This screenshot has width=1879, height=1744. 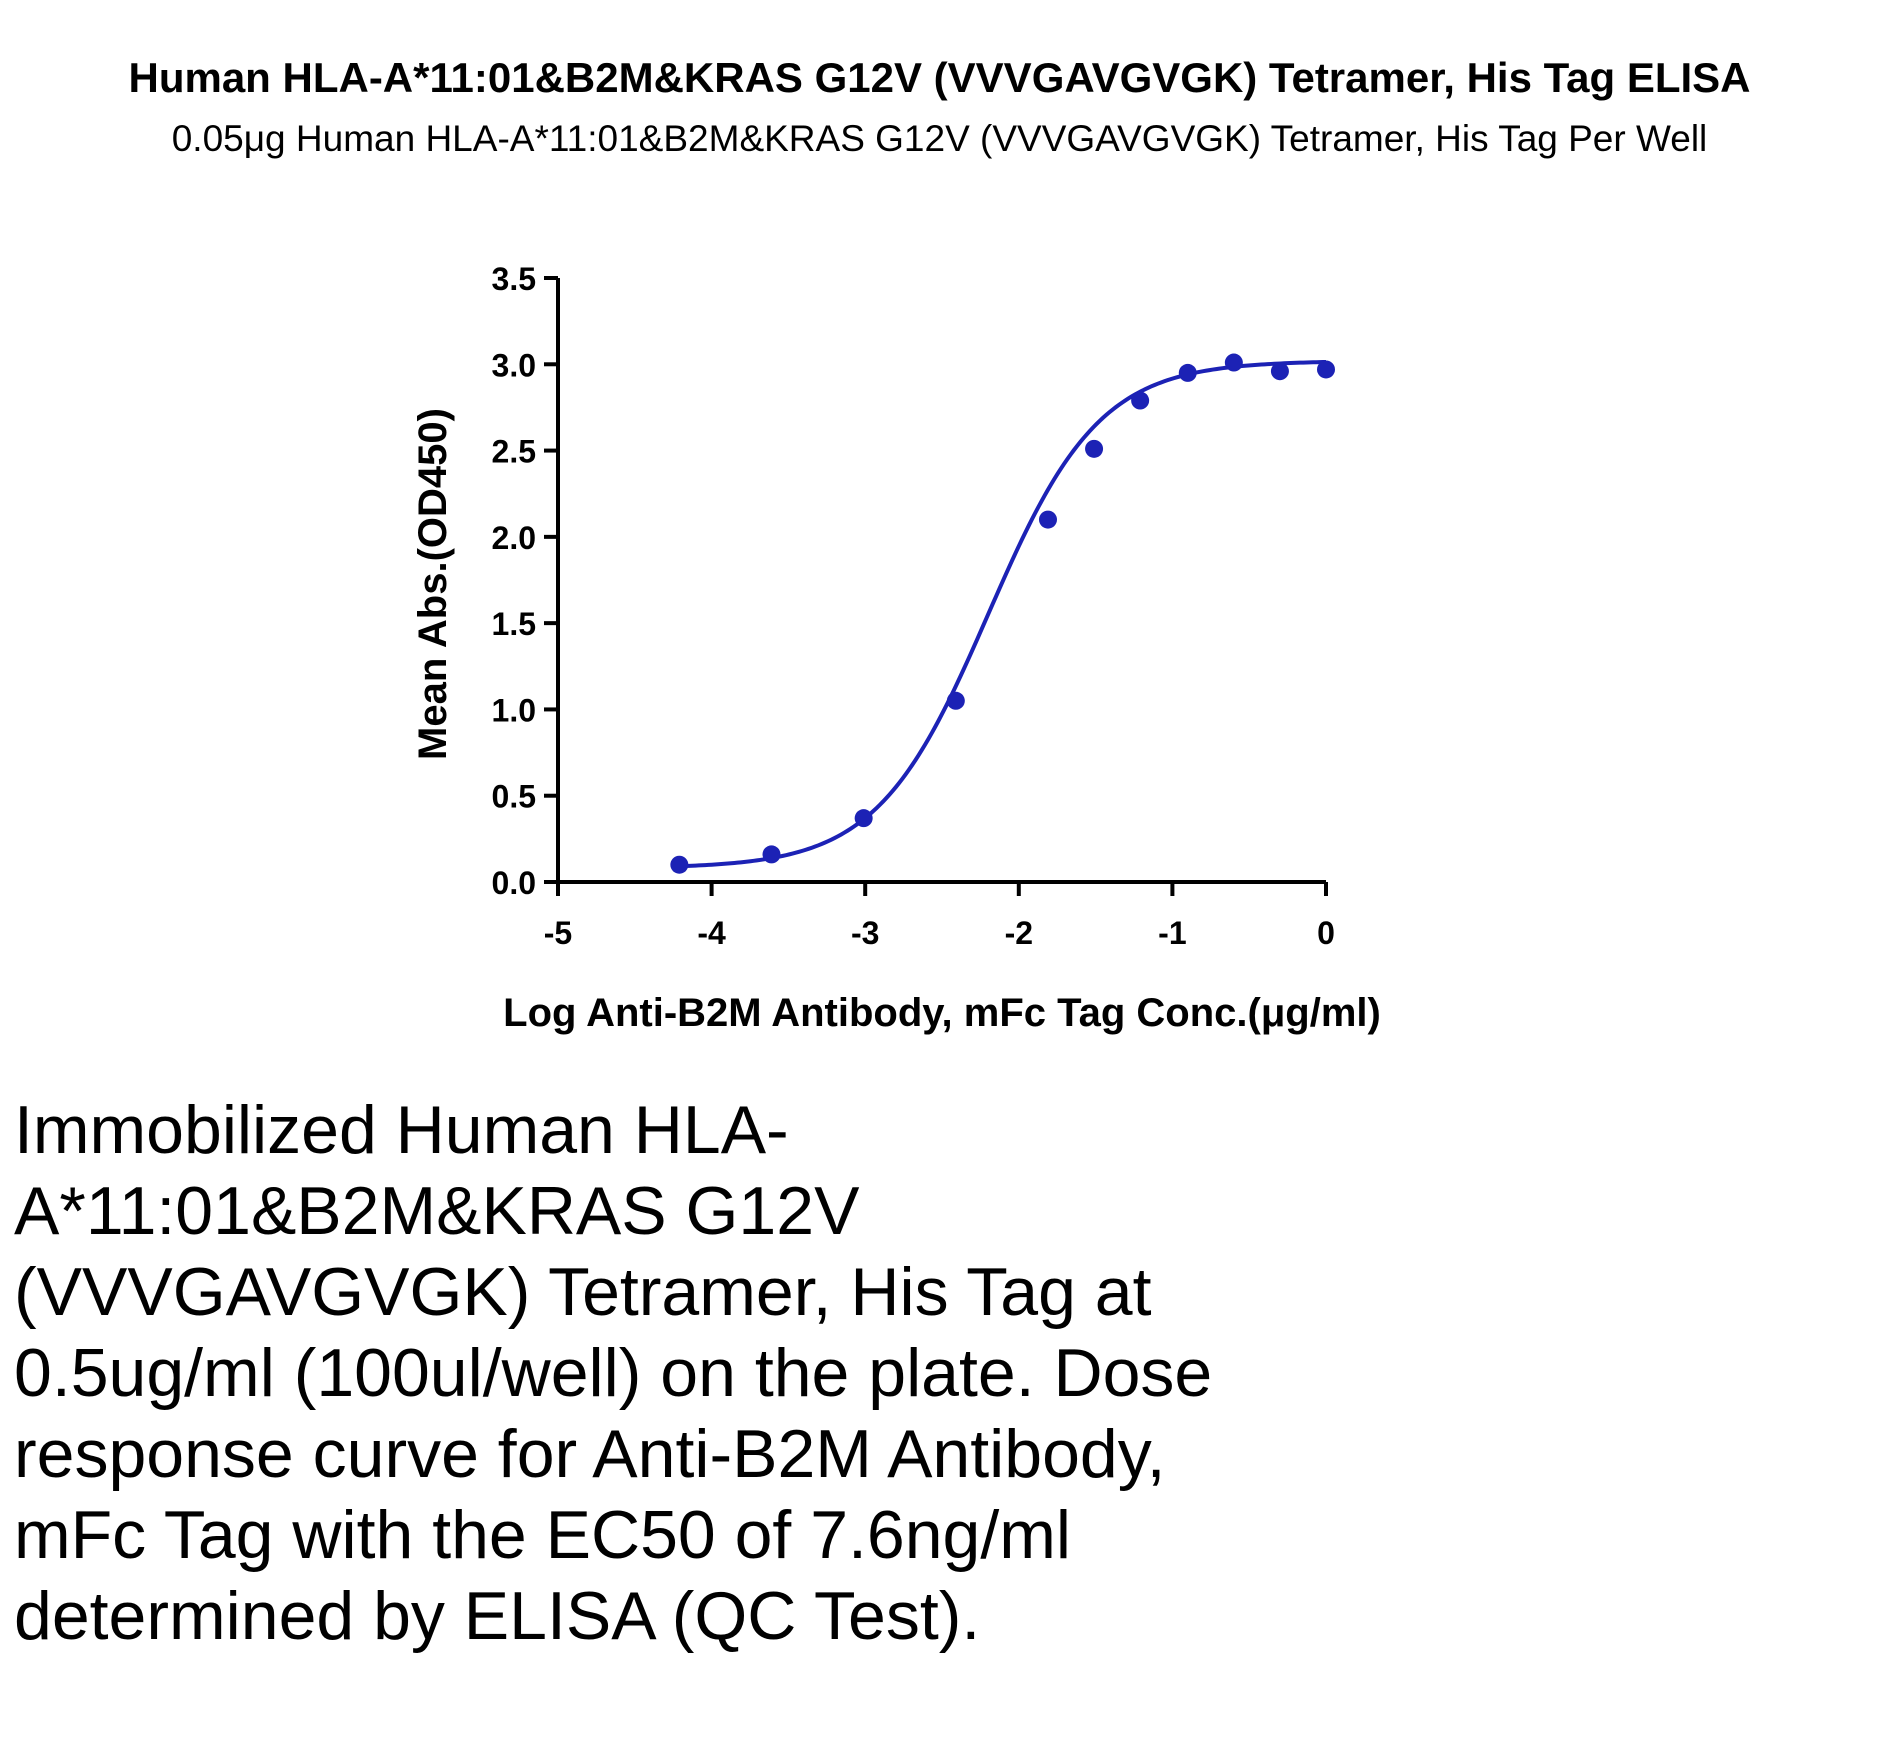 I want to click on y-tick-label: 2.5, so click(x=514, y=452).